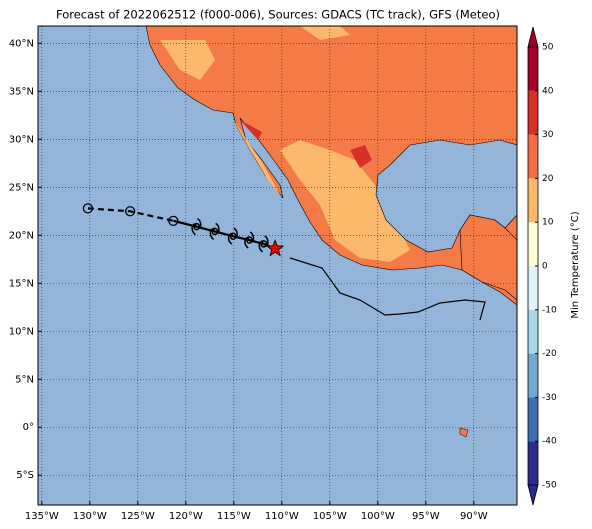 Image resolution: width=592 pixels, height=529 pixels. What do you see at coordinates (330, 516) in the screenshot?
I see `x-tick-label: 105°W` at bounding box center [330, 516].